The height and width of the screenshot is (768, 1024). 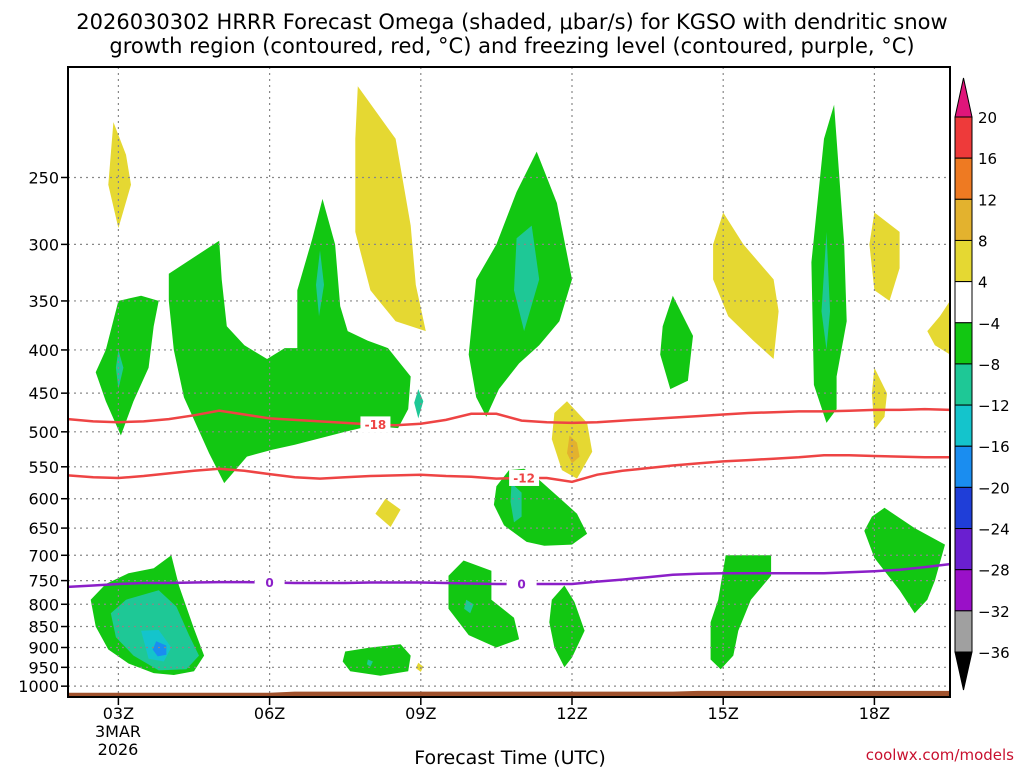 What do you see at coordinates (119, 175) in the screenshot?
I see `omega-region-up-03z-high` at bounding box center [119, 175].